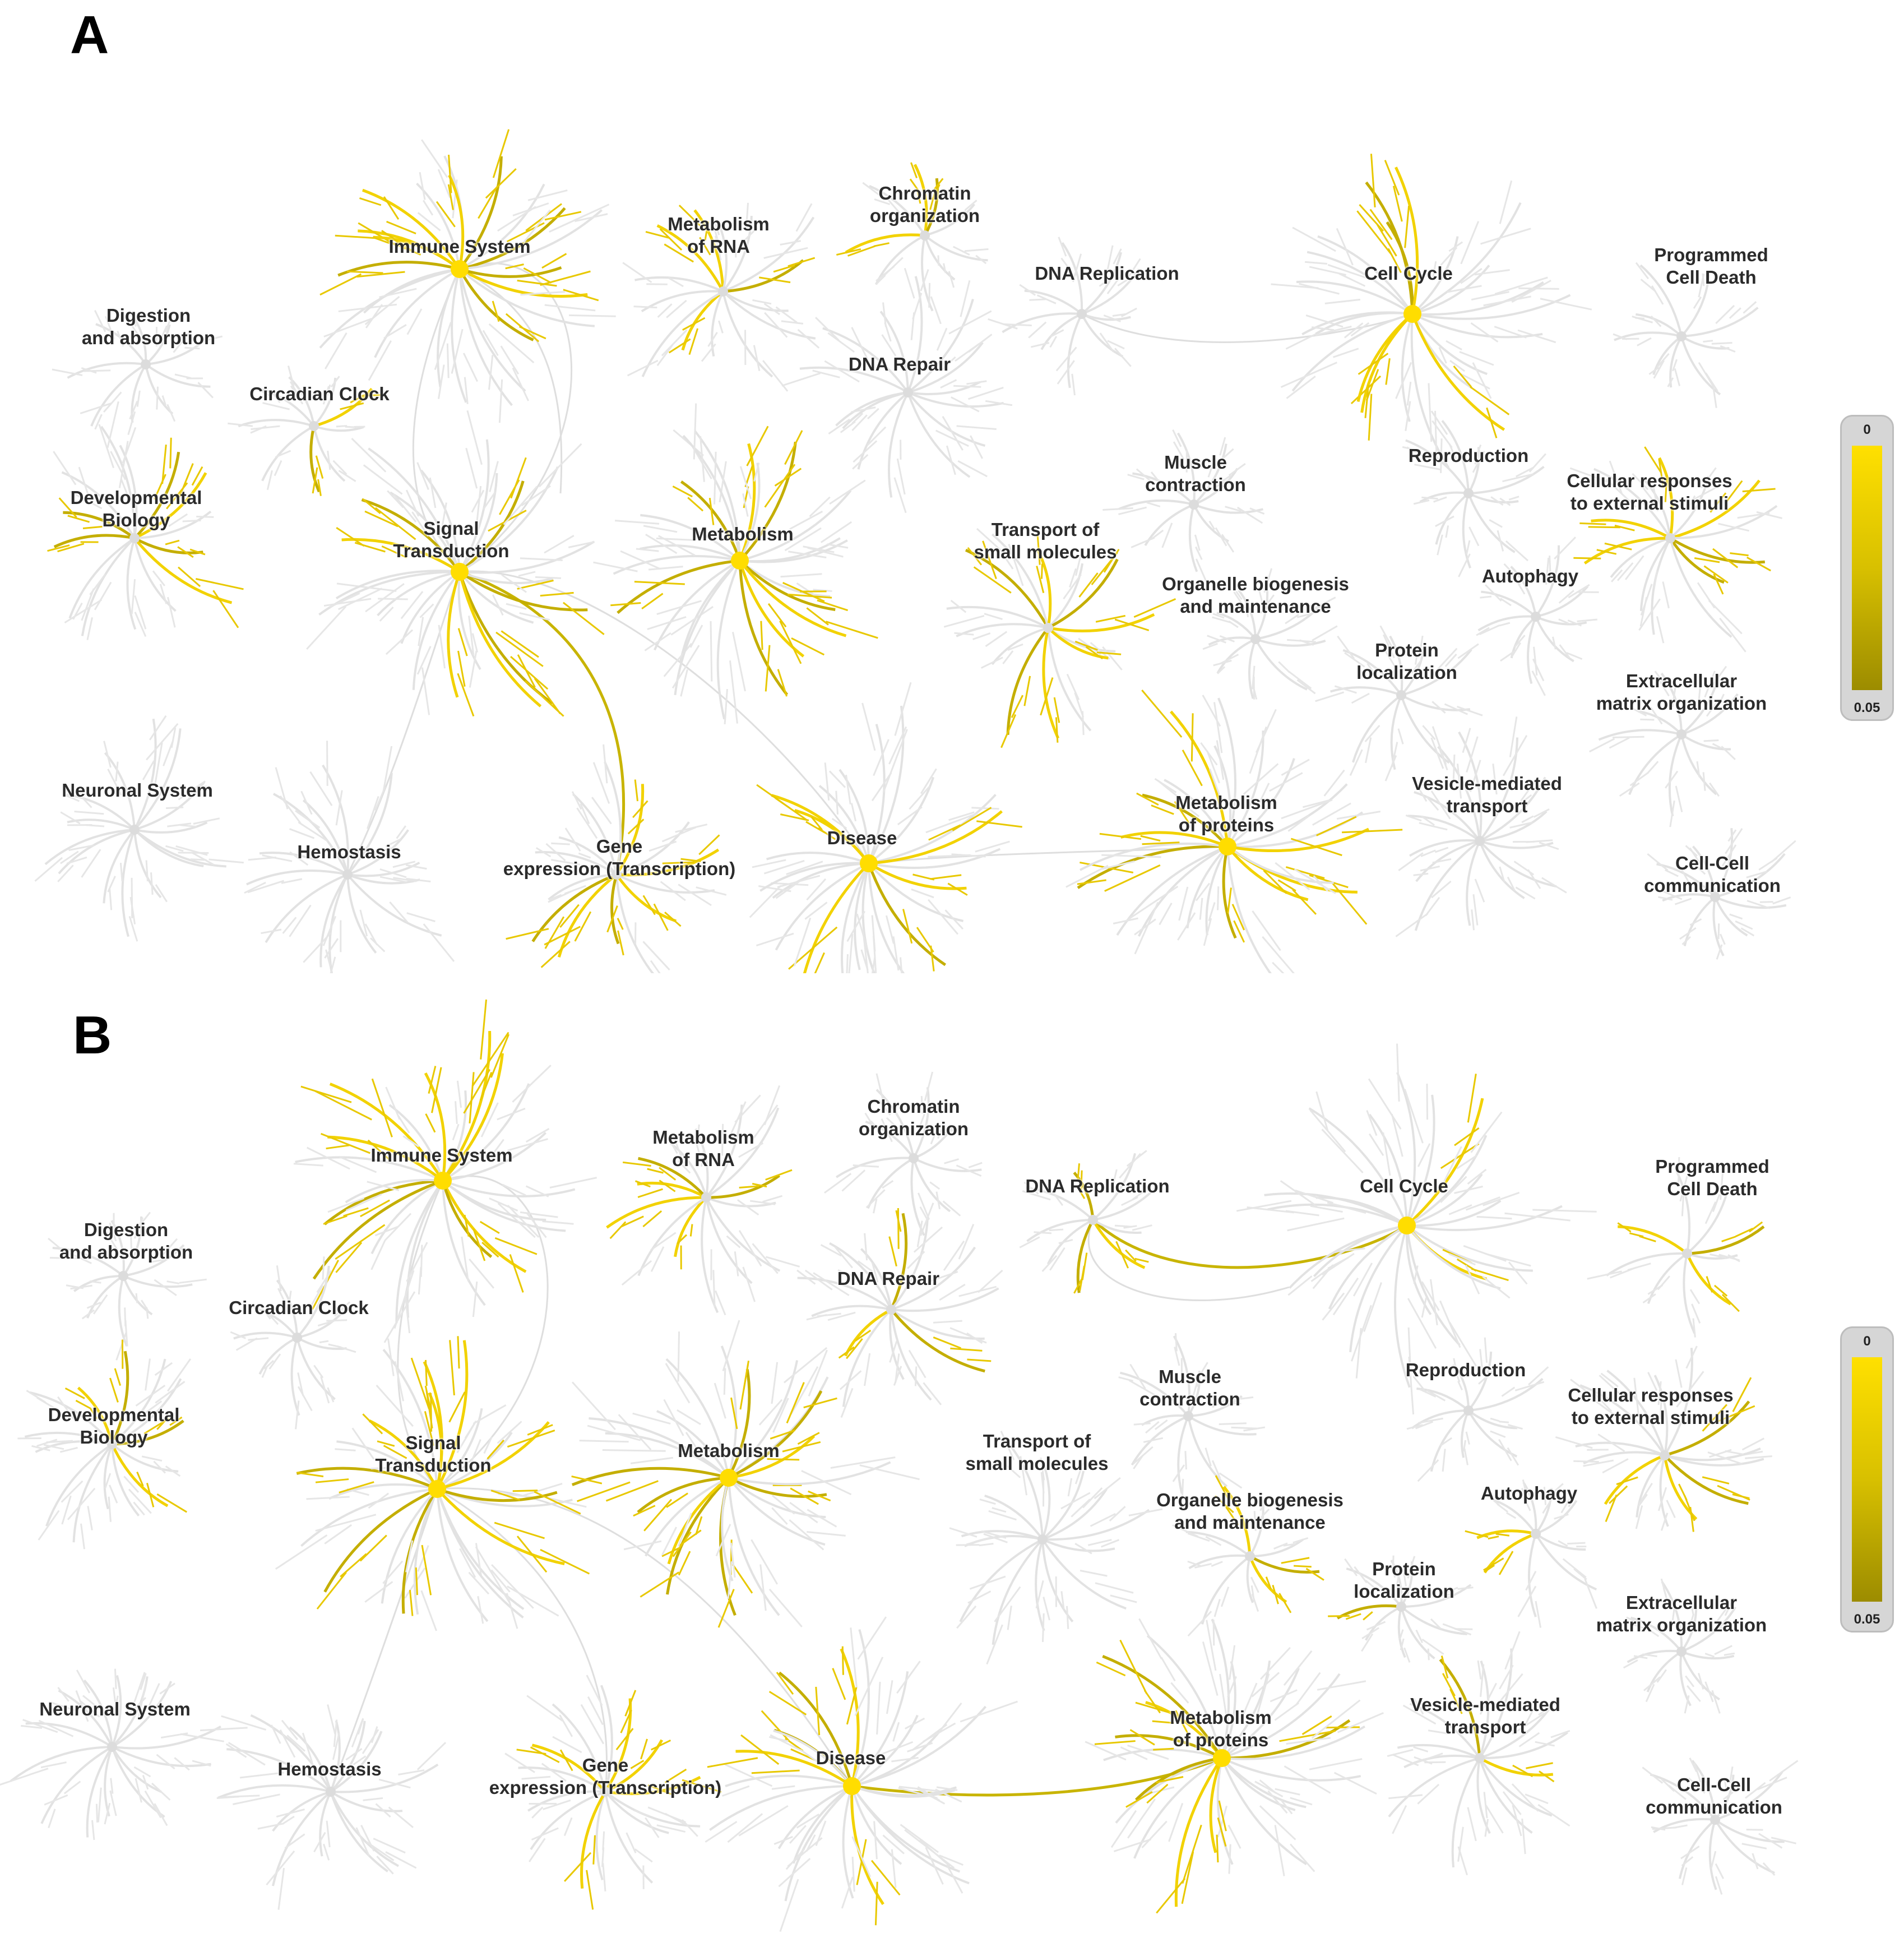 The height and width of the screenshot is (1947, 1904). I want to click on pathway-cluster-dna-replication, so click(1088, 1222).